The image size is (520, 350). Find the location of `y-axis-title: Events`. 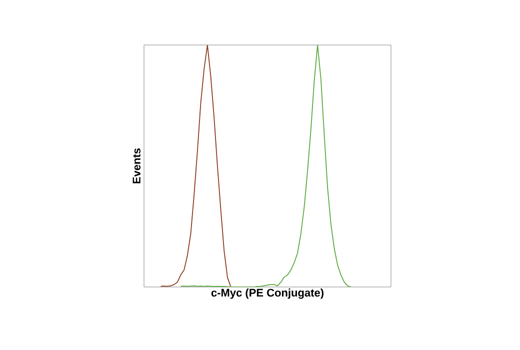

y-axis-title: Events is located at coordinates (136, 166).